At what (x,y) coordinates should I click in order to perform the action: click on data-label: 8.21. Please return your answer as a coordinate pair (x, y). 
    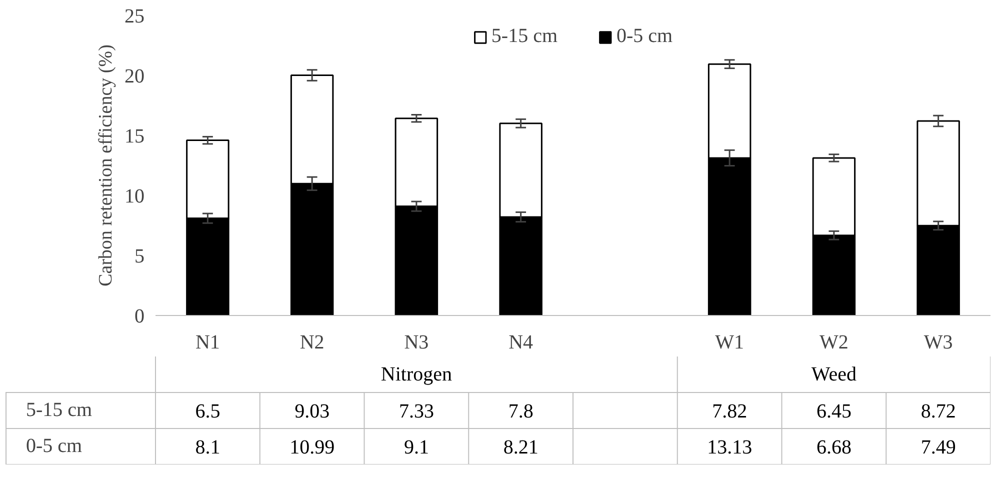
    Looking at the image, I should click on (520, 447).